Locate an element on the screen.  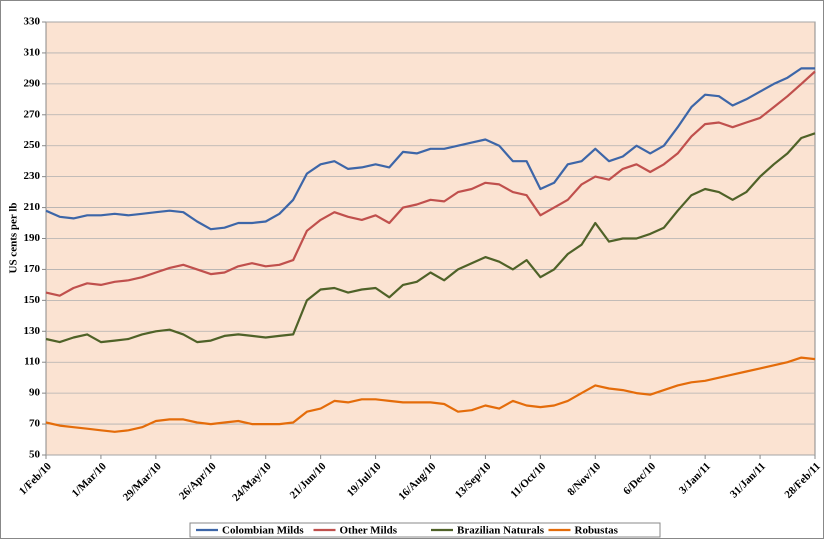
y-tick-label: 170 is located at coordinates (32, 269).